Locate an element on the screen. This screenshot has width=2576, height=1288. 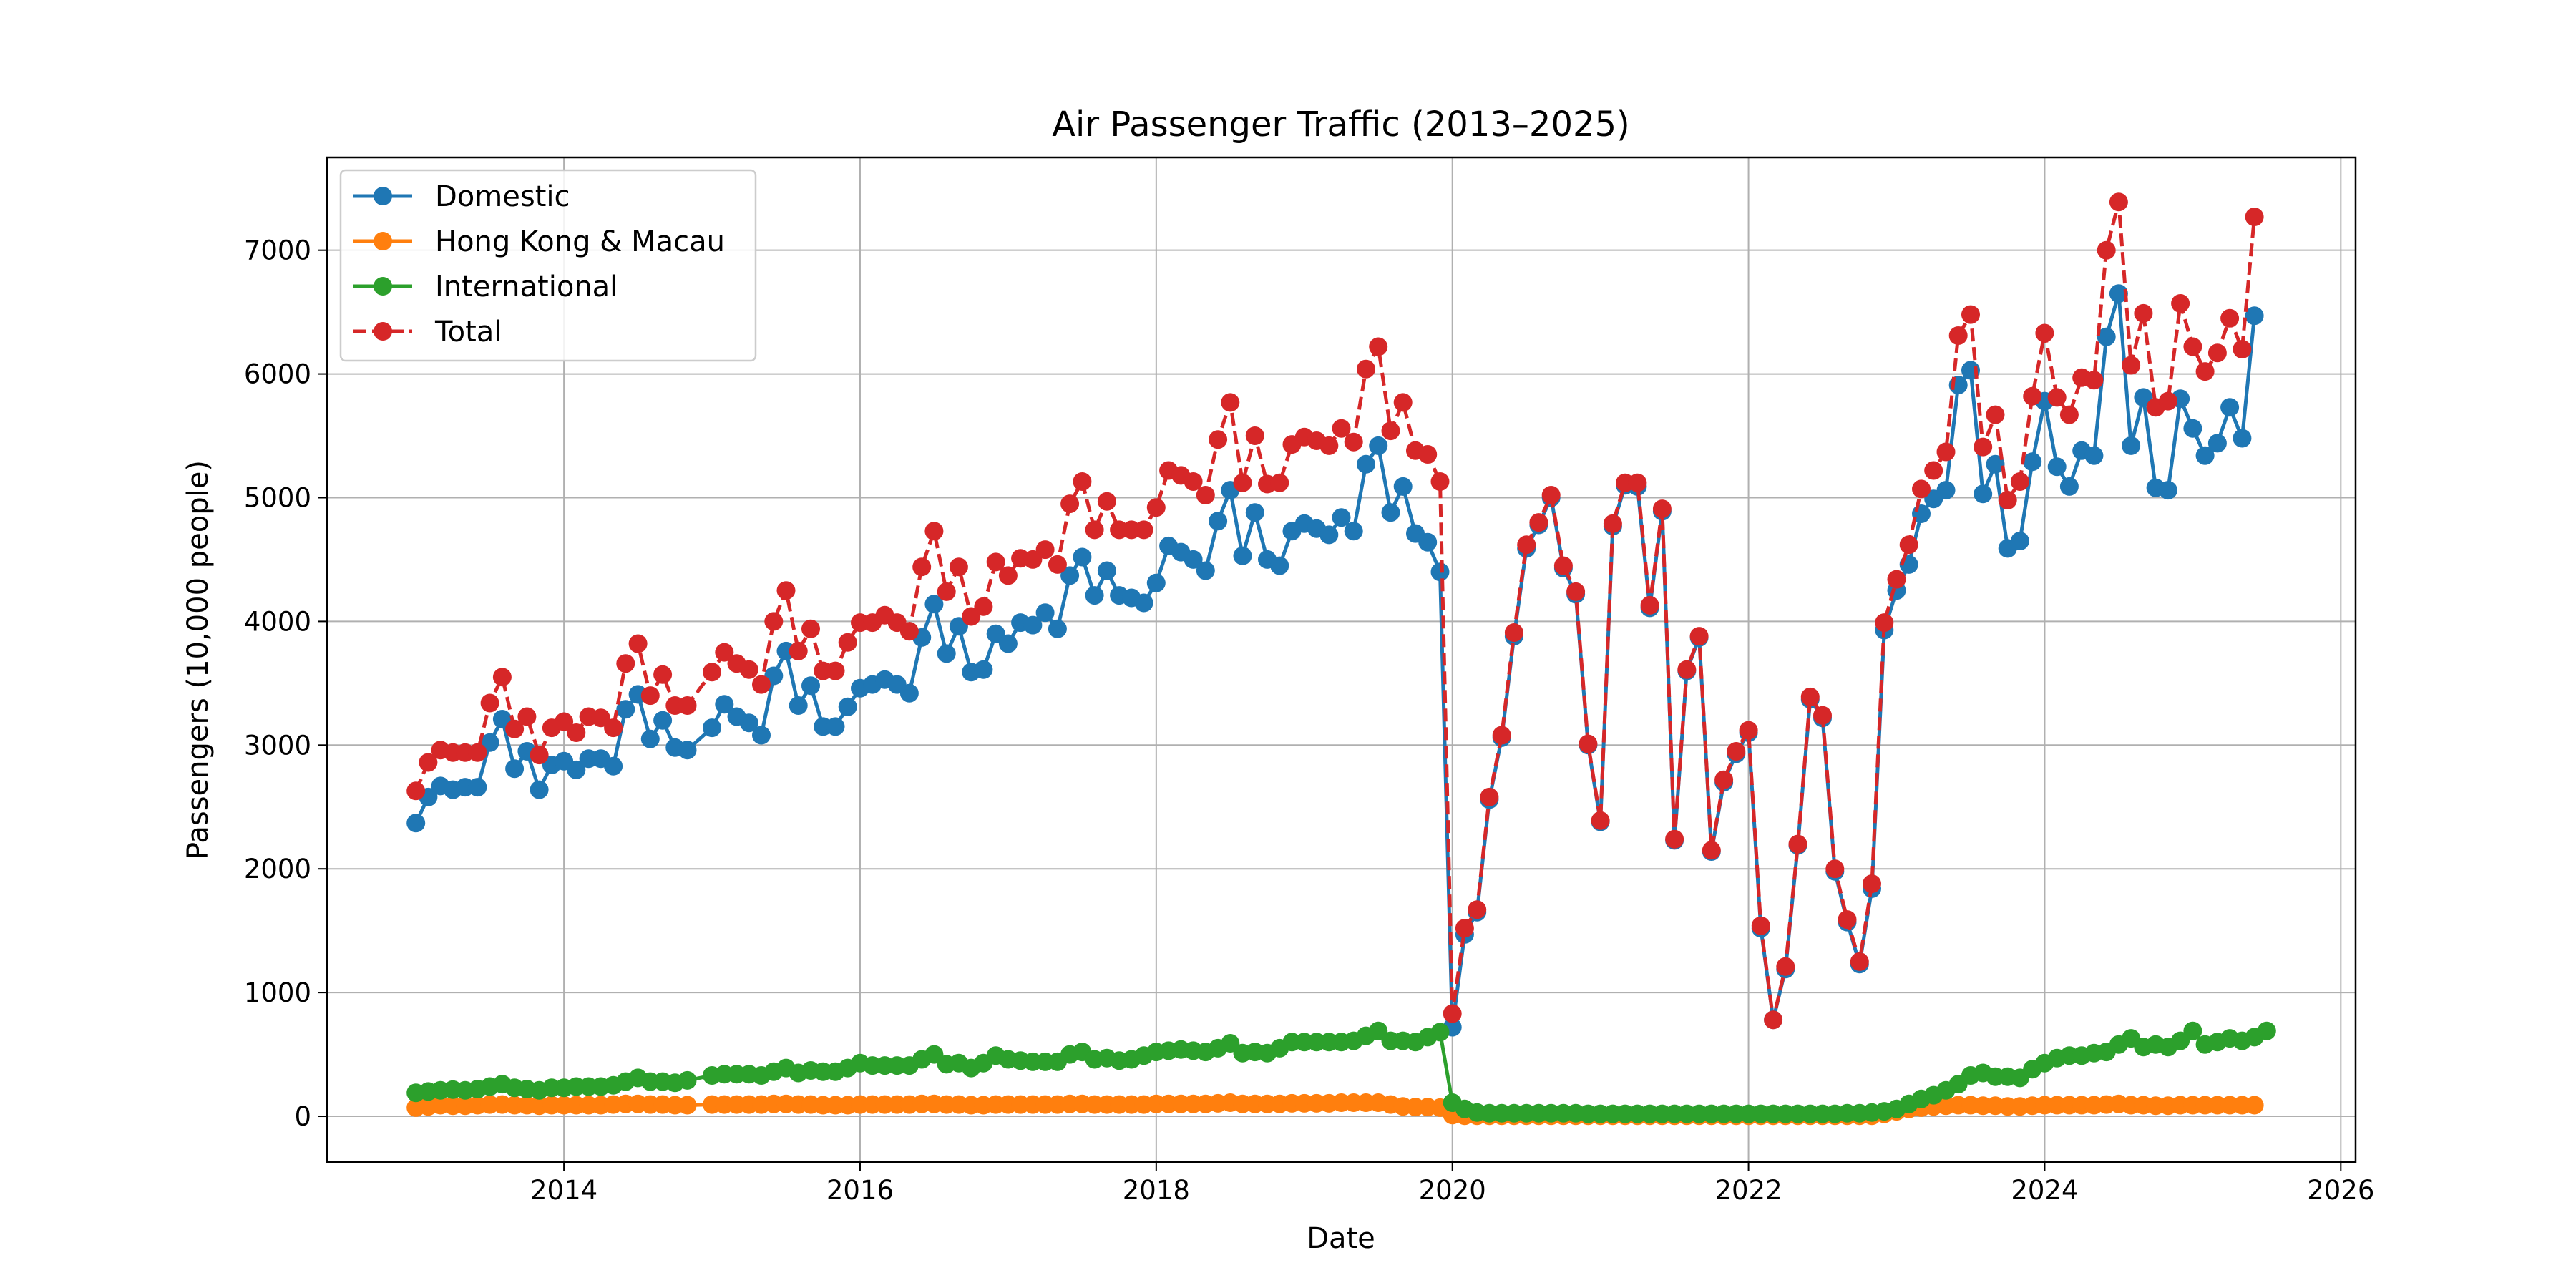
legend-label-domestic: Domestic is located at coordinates (502, 196).